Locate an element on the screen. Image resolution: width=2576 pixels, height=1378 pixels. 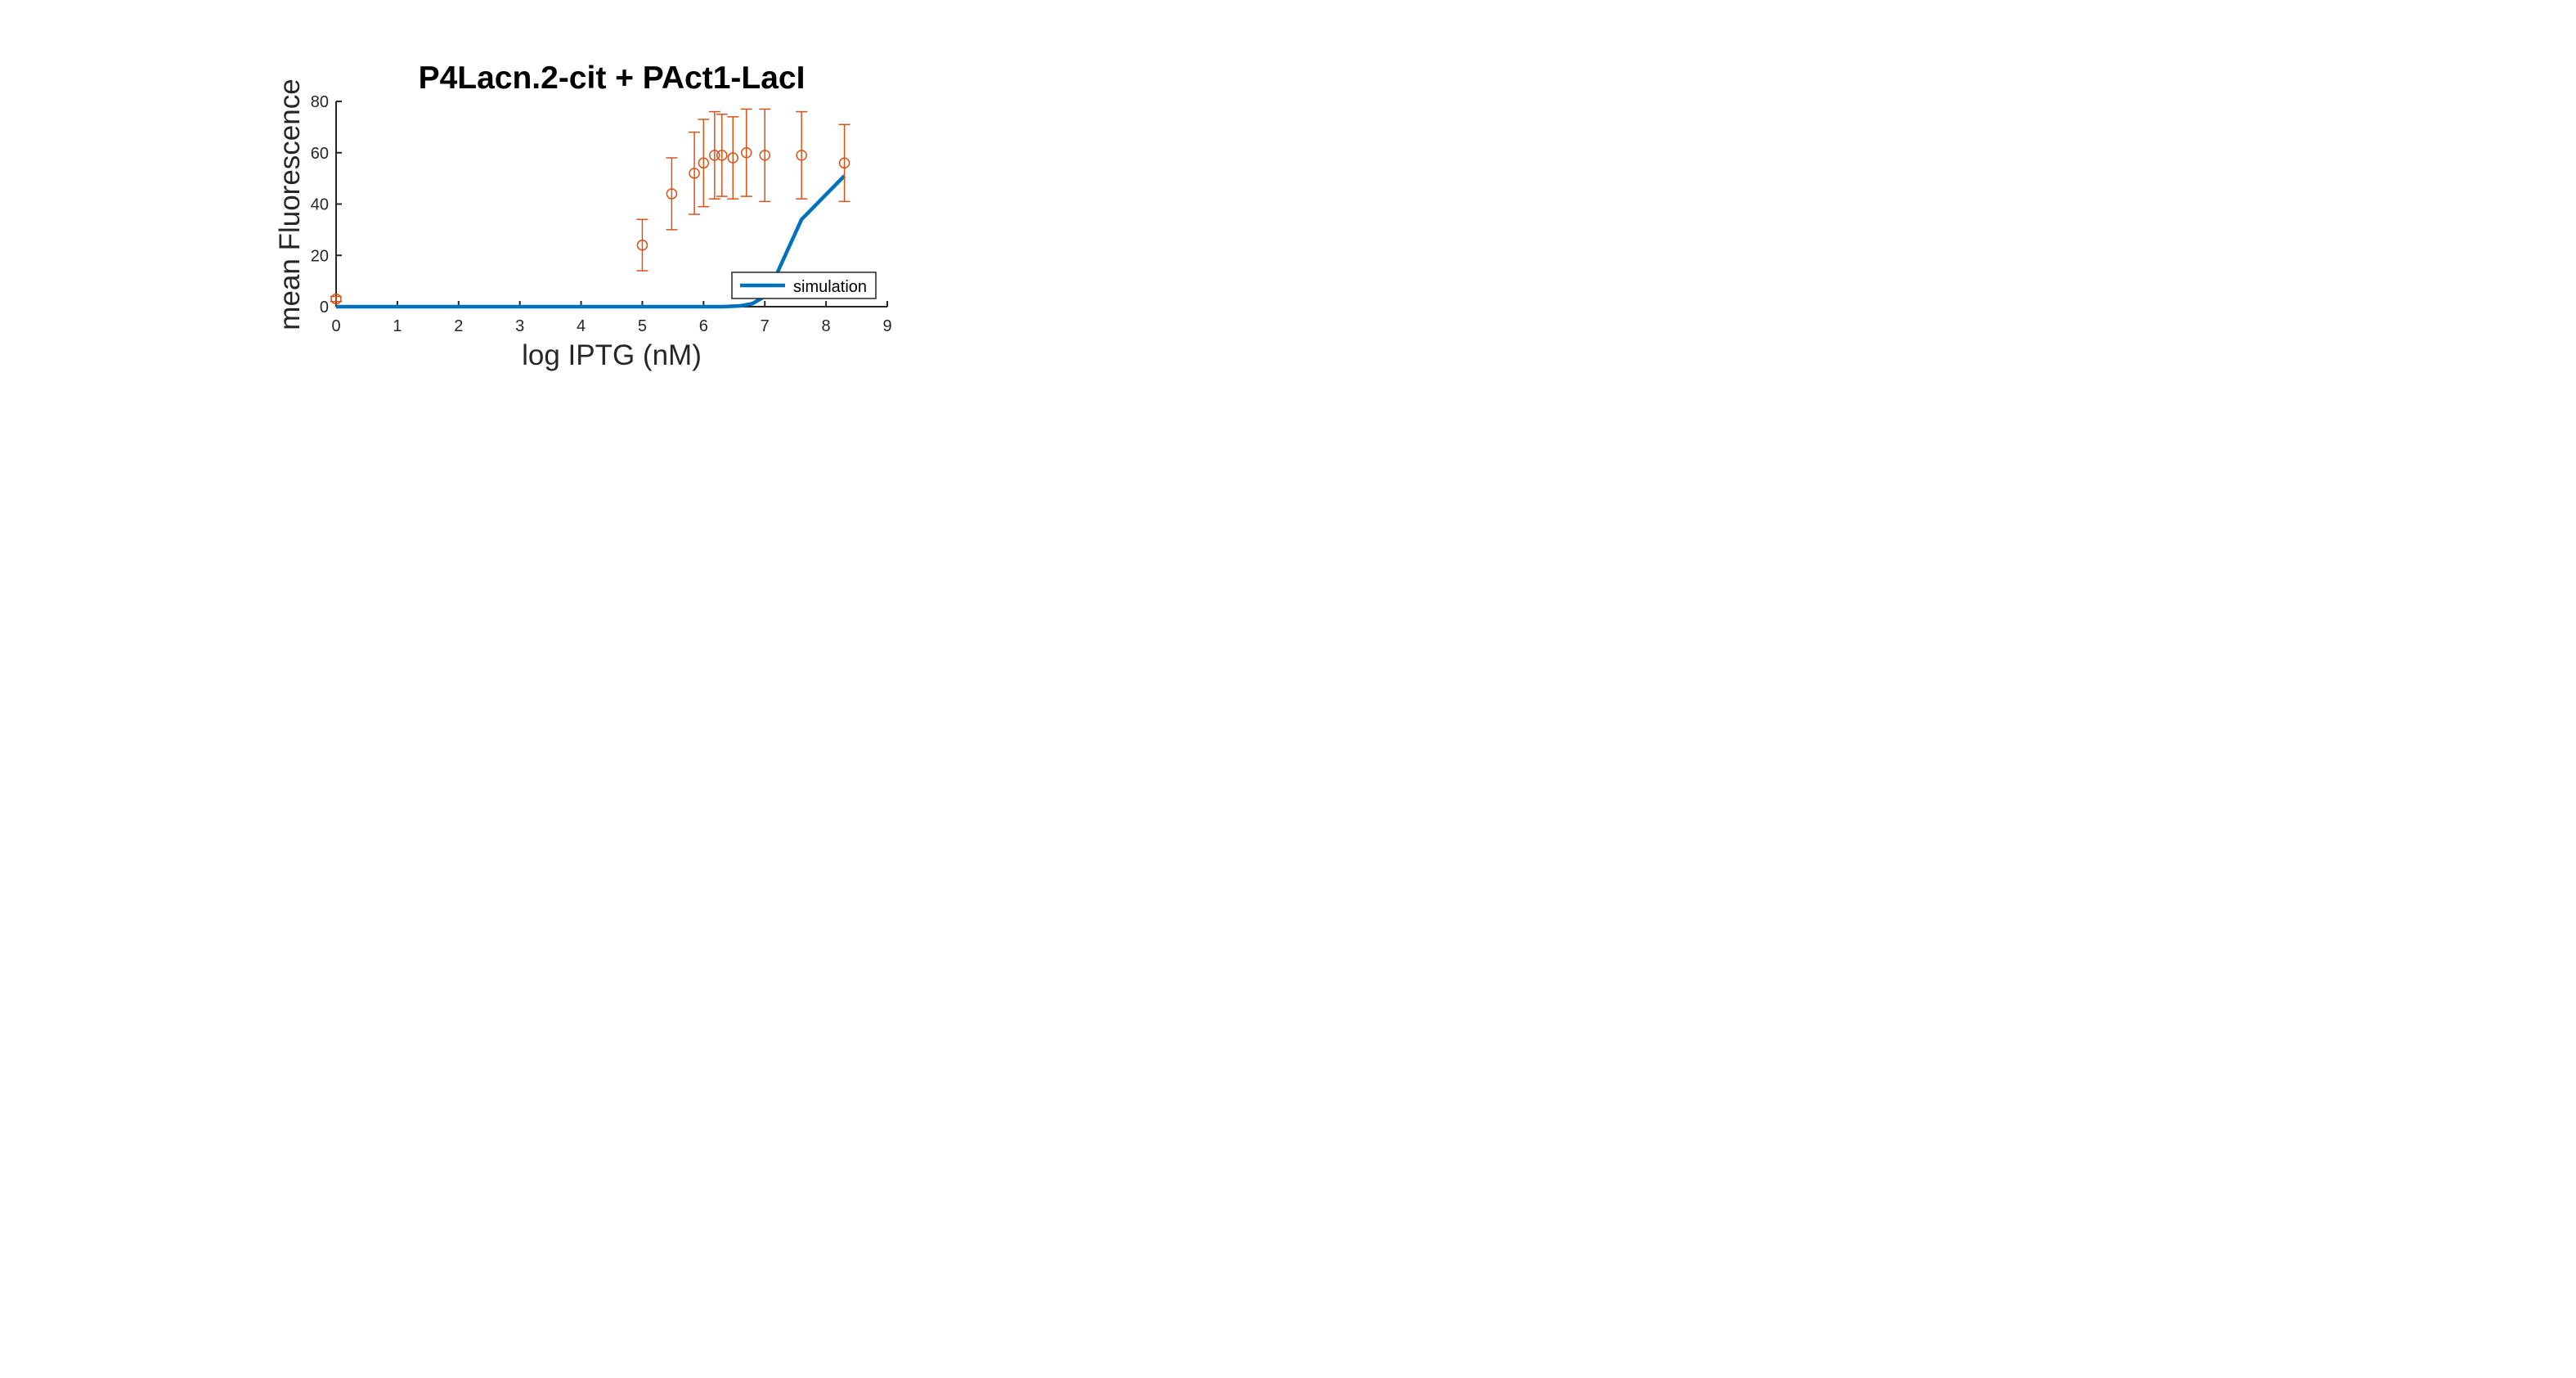
y-tick-label: 60 is located at coordinates (320, 154).